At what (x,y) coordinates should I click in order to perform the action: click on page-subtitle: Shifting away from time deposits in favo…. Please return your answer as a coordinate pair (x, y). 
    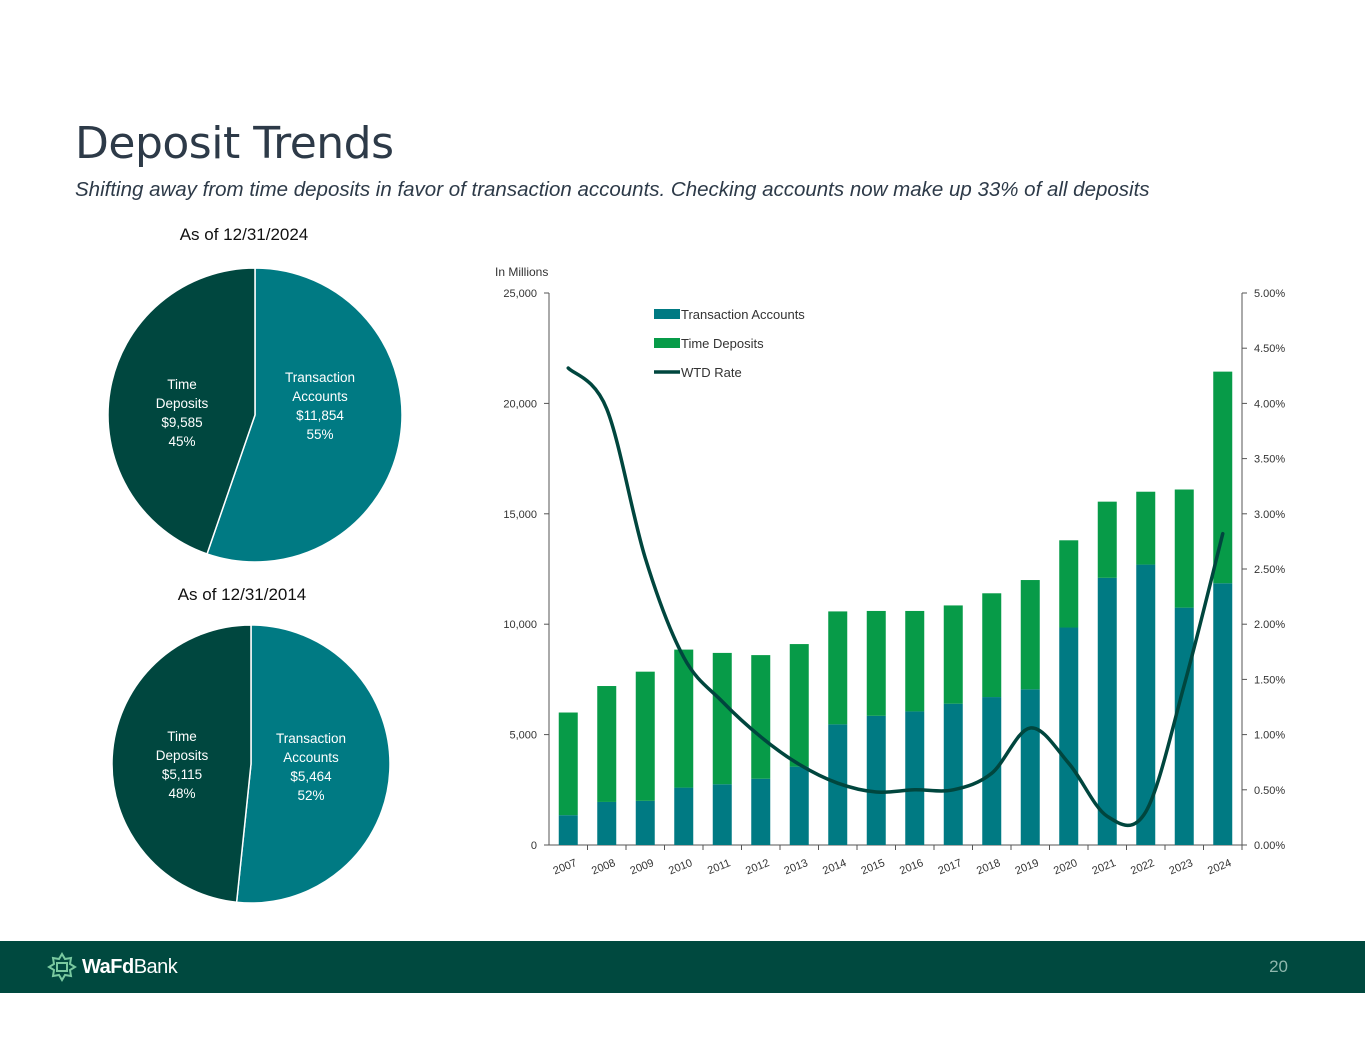
    Looking at the image, I should click on (612, 189).